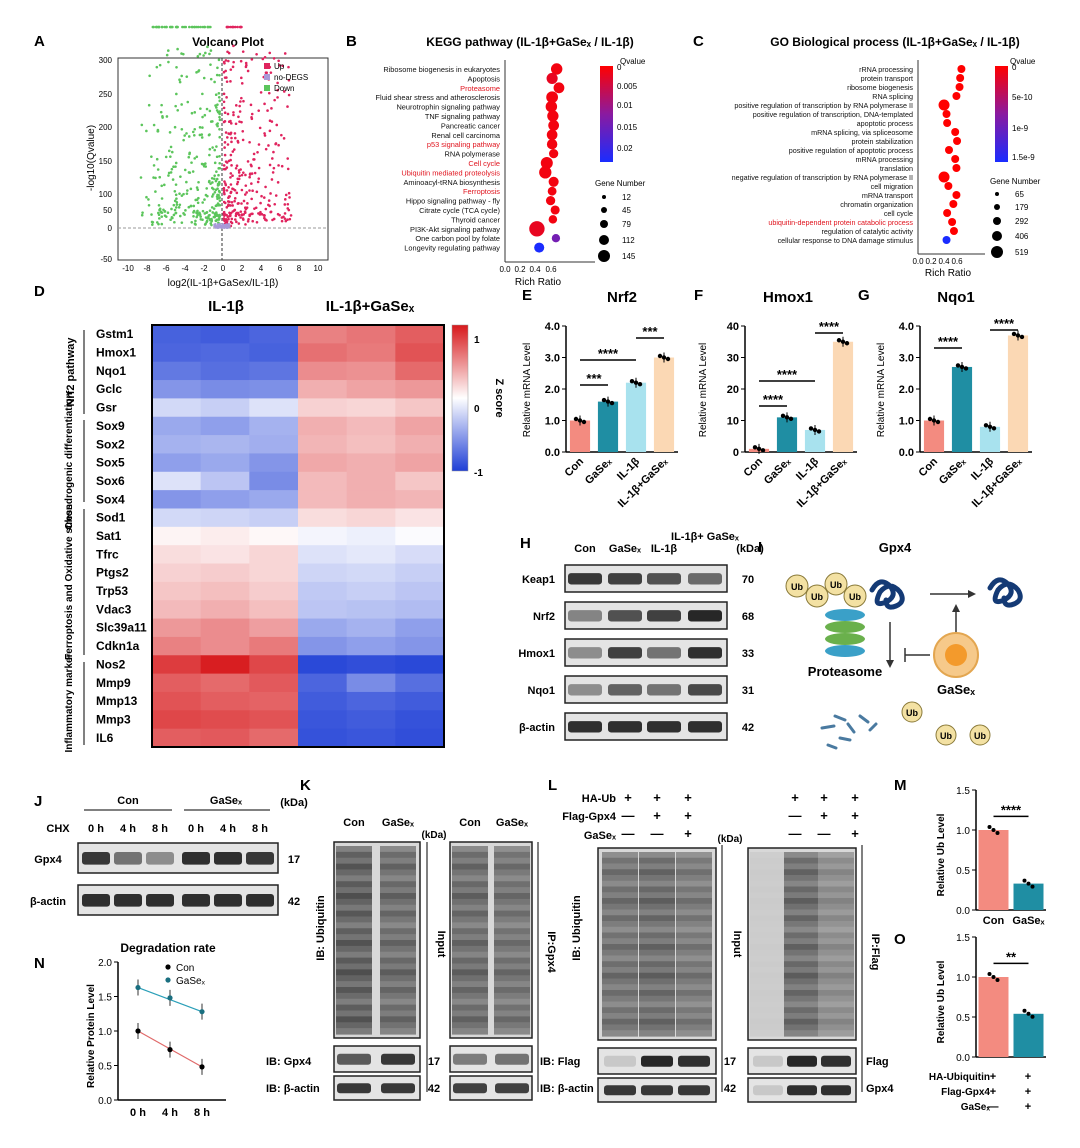 The image size is (1080, 1148). Describe the element at coordinates (688, 833) in the screenshot. I see `l-sign: +` at that location.